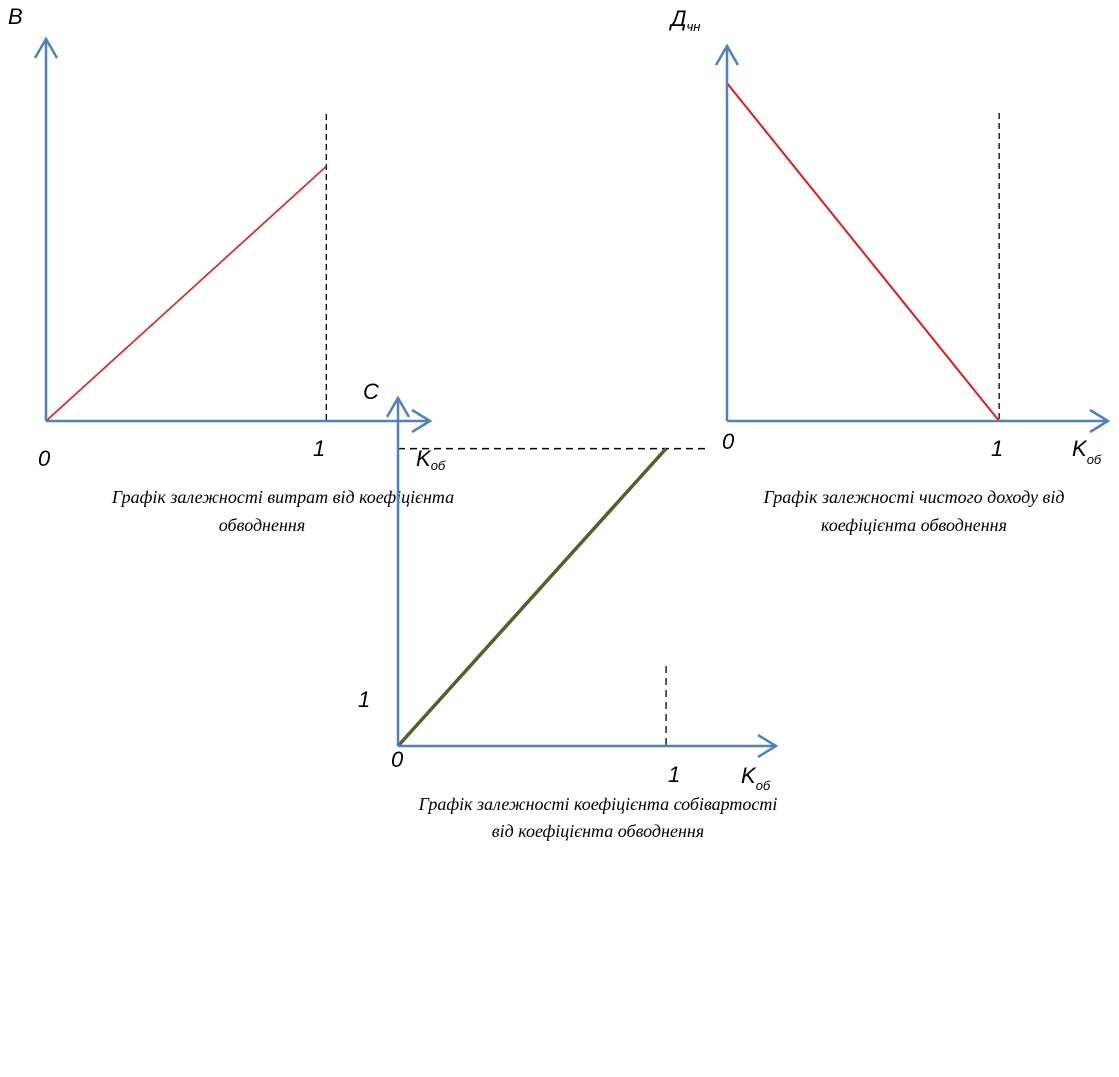 This screenshot has height=1077, width=1119. I want to click on y-axis-label: Дчн, so click(684, 20).